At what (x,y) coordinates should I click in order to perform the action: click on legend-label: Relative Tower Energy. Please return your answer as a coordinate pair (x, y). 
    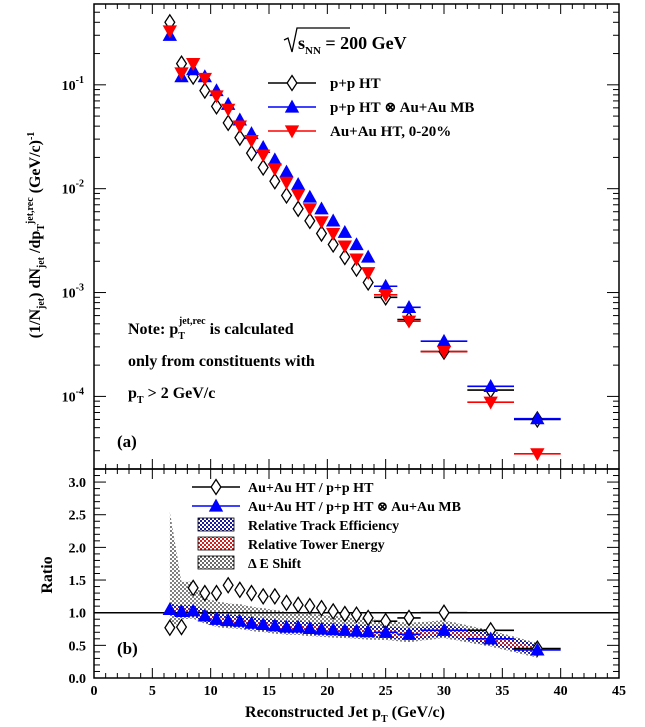
    Looking at the image, I should click on (316, 545).